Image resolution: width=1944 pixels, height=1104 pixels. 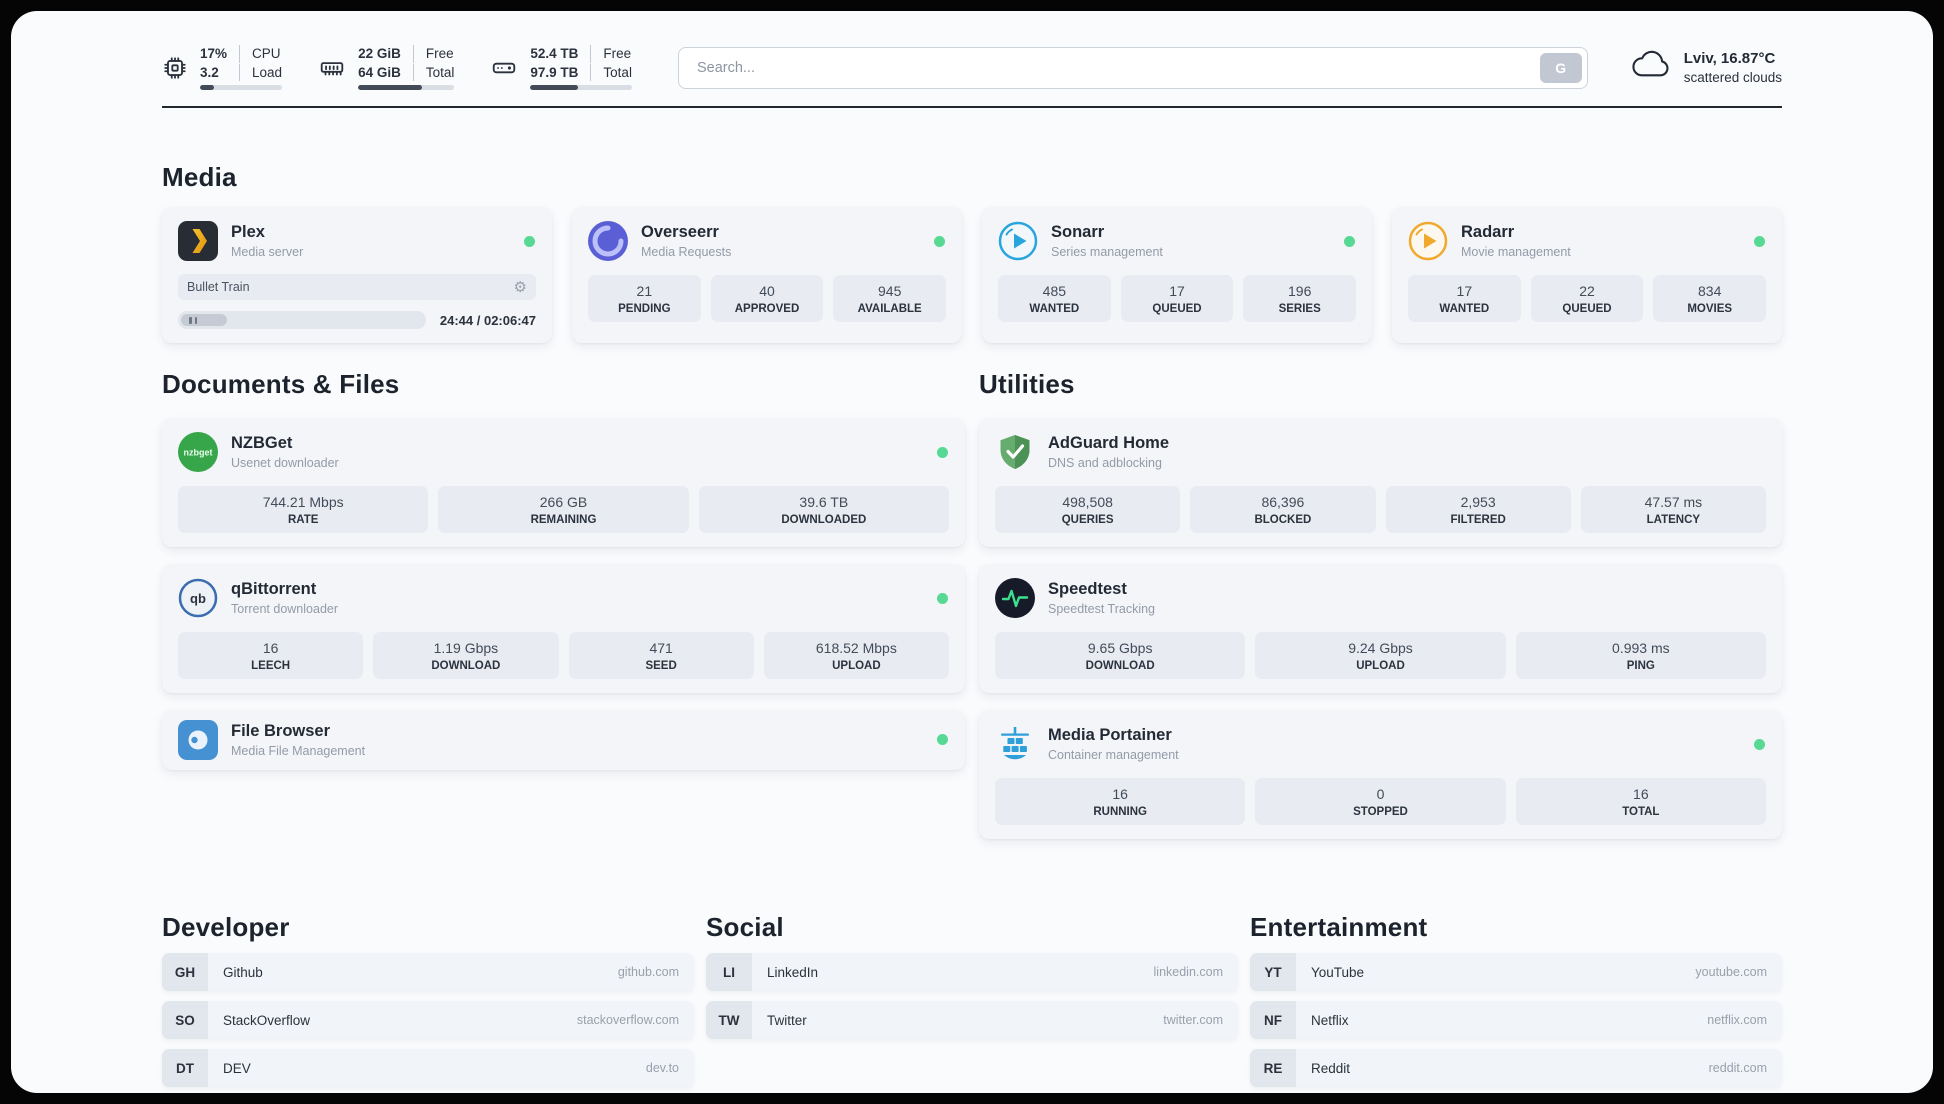 I want to click on link-badge: DT, so click(x=185, y=1068).